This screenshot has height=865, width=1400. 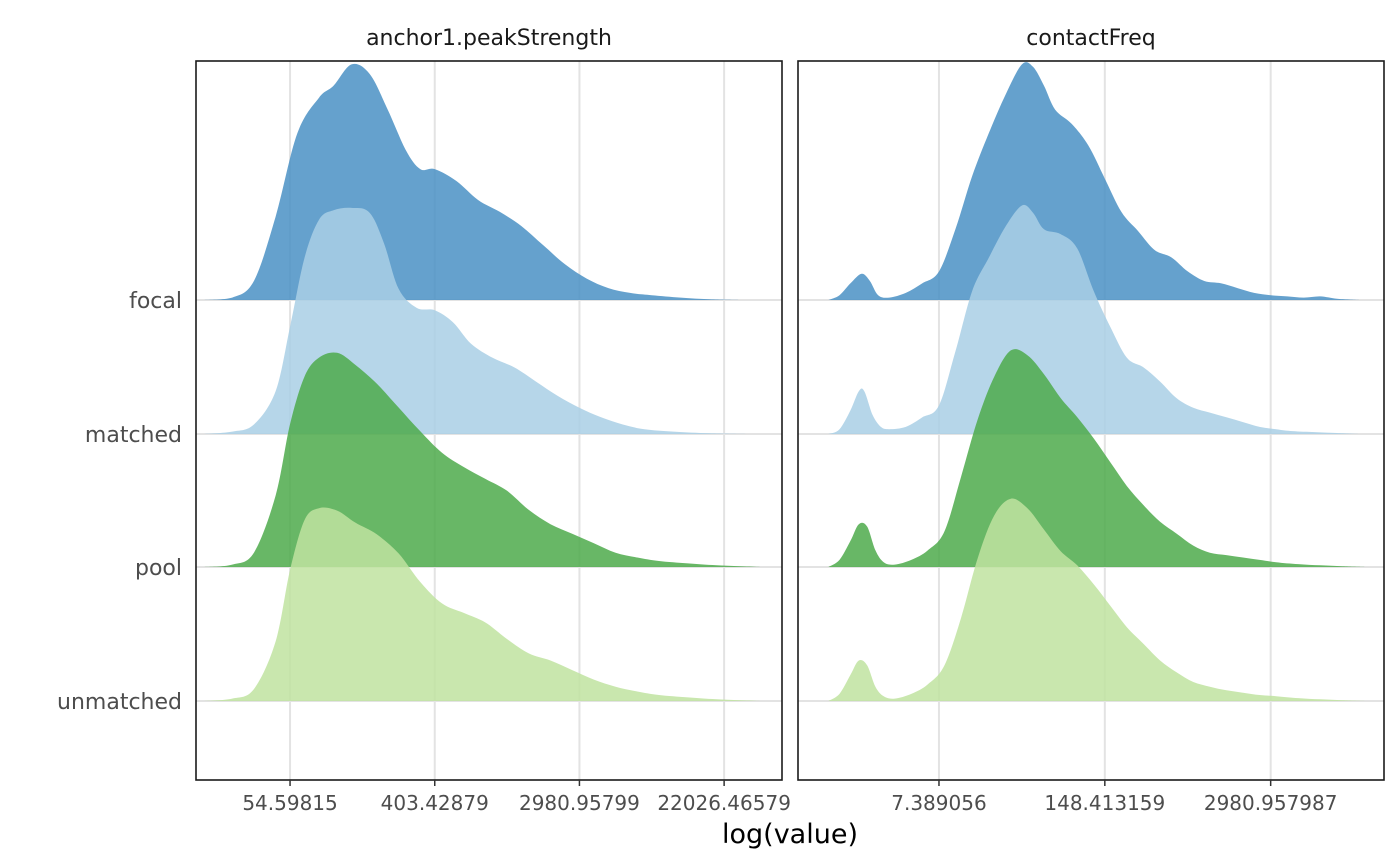 I want to click on y-tick-label: focal, so click(x=155, y=301).